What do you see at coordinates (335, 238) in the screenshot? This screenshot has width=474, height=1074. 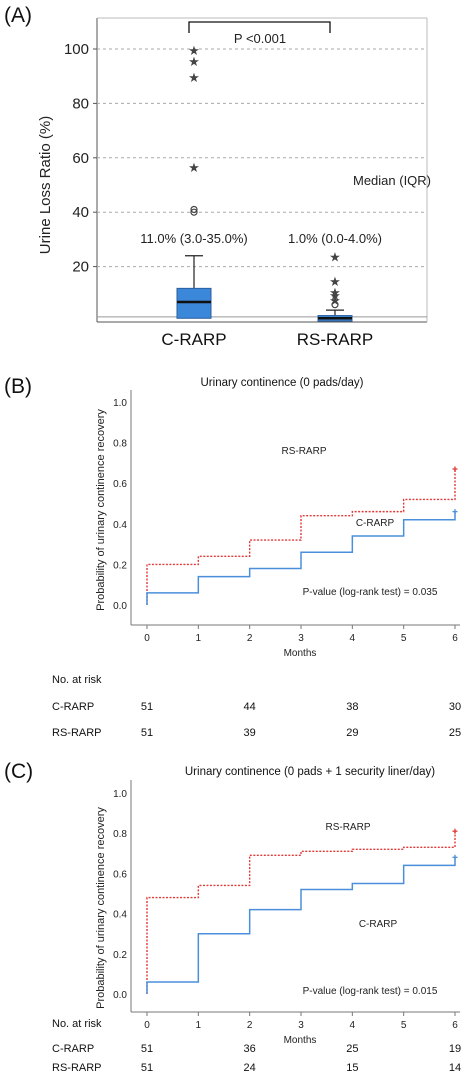 I see `panel-a-summary-rs-rarp: 1.0% (0.0-4.0%)` at bounding box center [335, 238].